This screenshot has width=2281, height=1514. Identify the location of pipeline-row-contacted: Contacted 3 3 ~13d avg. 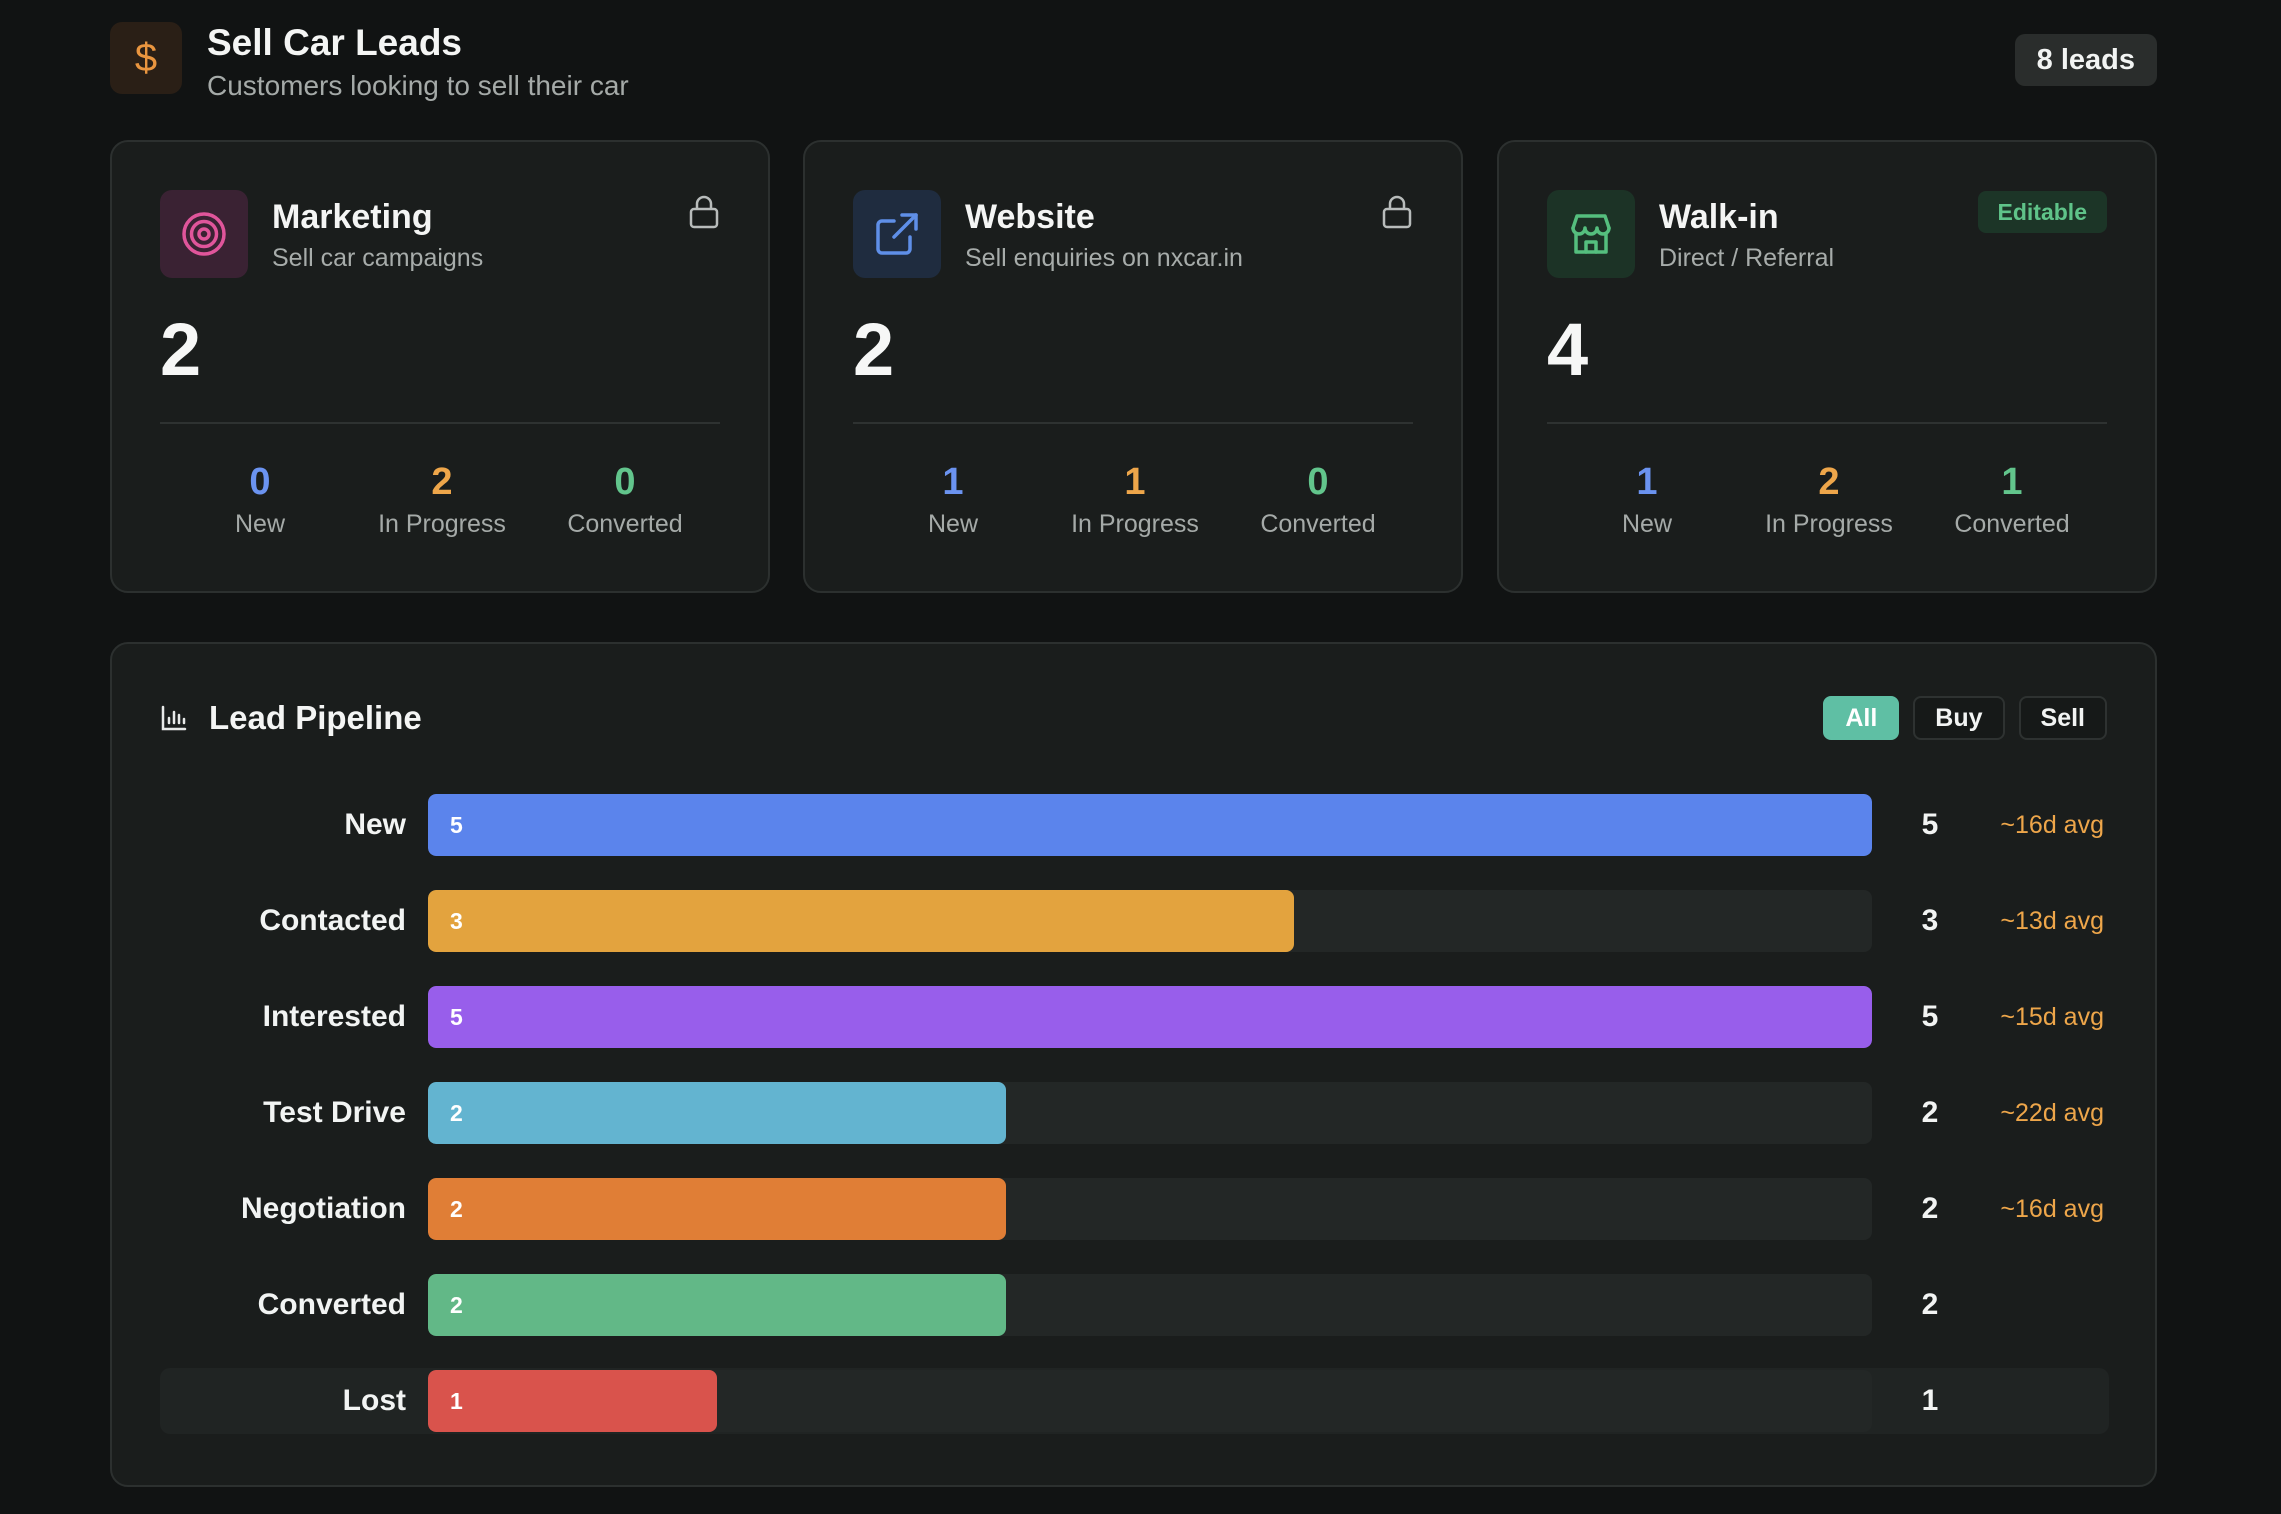
(1134, 921).